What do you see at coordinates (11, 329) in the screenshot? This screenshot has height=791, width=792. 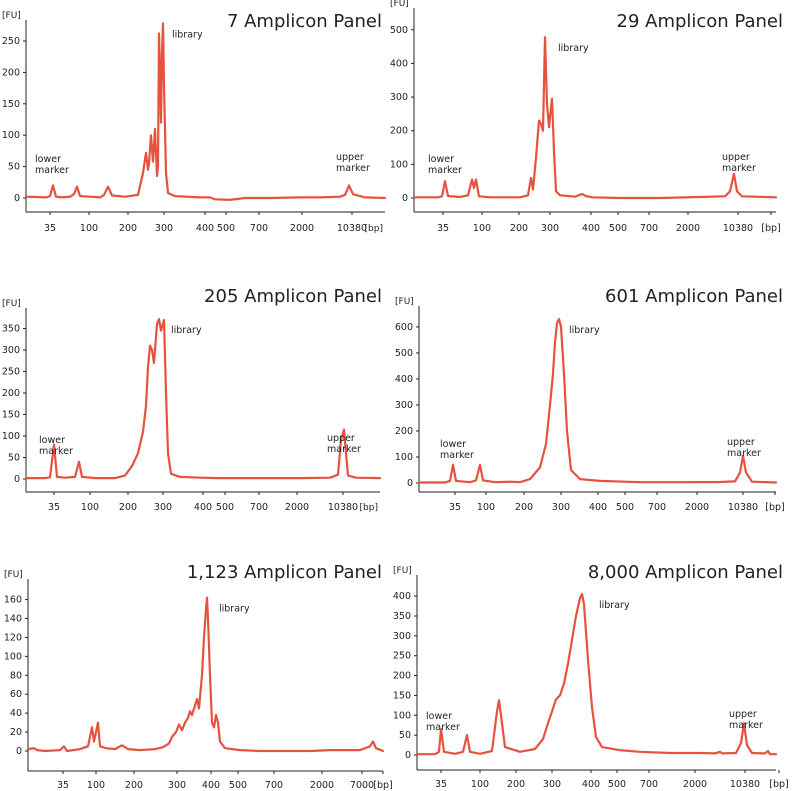 I see `y-tick-label: 350` at bounding box center [11, 329].